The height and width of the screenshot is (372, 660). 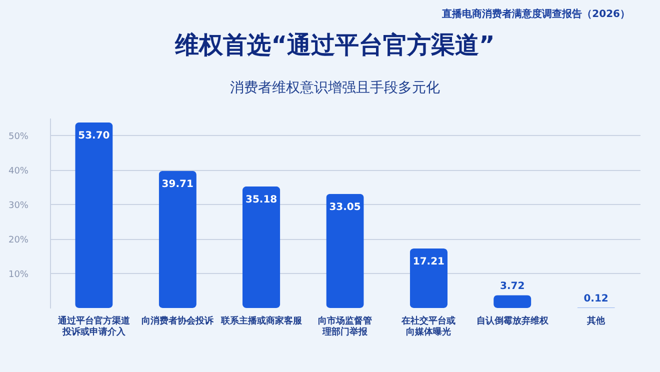 I want to click on y-tick-label: 30%, so click(x=18, y=205).